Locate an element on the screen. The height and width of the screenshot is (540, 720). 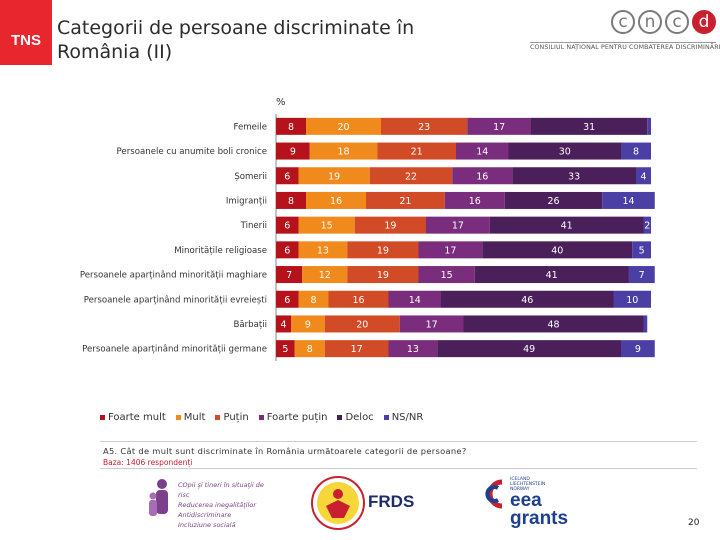
frds-logo: FRDS is located at coordinates (362, 505).